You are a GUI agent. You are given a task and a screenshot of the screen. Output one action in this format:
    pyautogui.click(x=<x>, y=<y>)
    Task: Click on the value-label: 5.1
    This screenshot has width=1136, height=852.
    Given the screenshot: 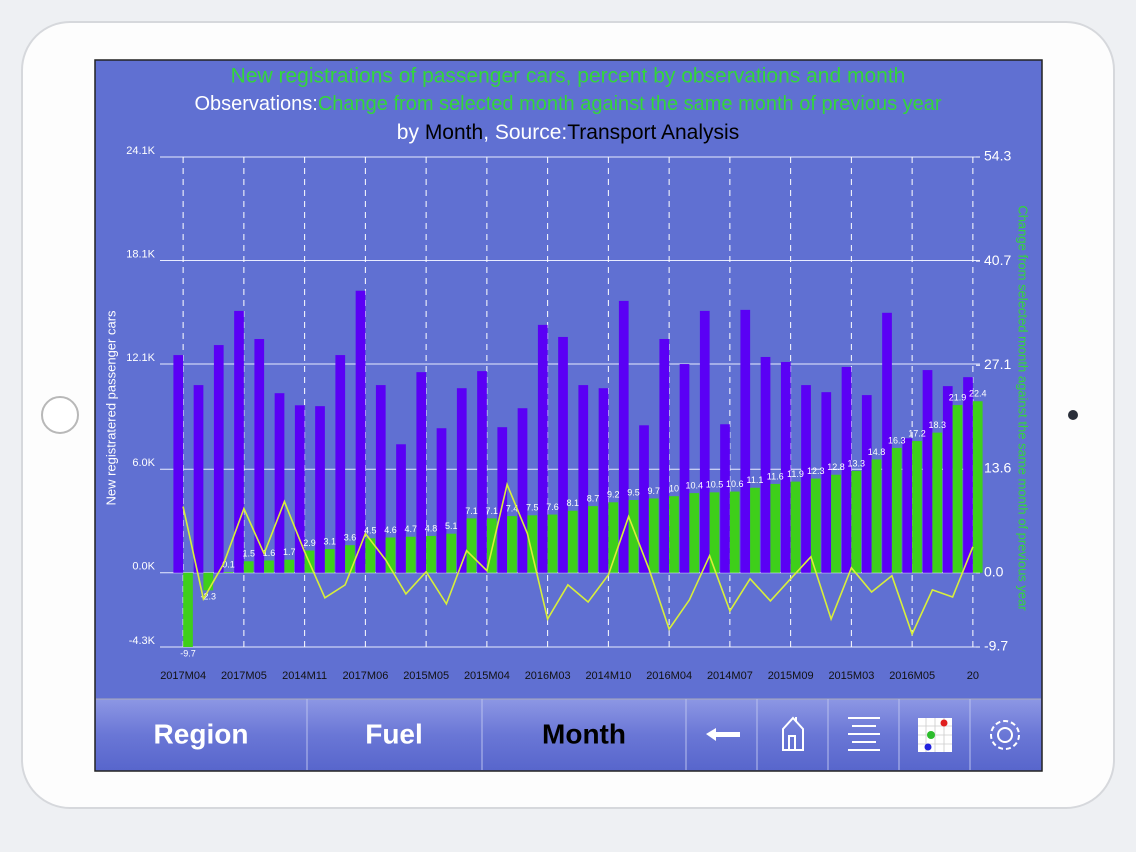 What is the action you would take?
    pyautogui.click(x=451, y=526)
    